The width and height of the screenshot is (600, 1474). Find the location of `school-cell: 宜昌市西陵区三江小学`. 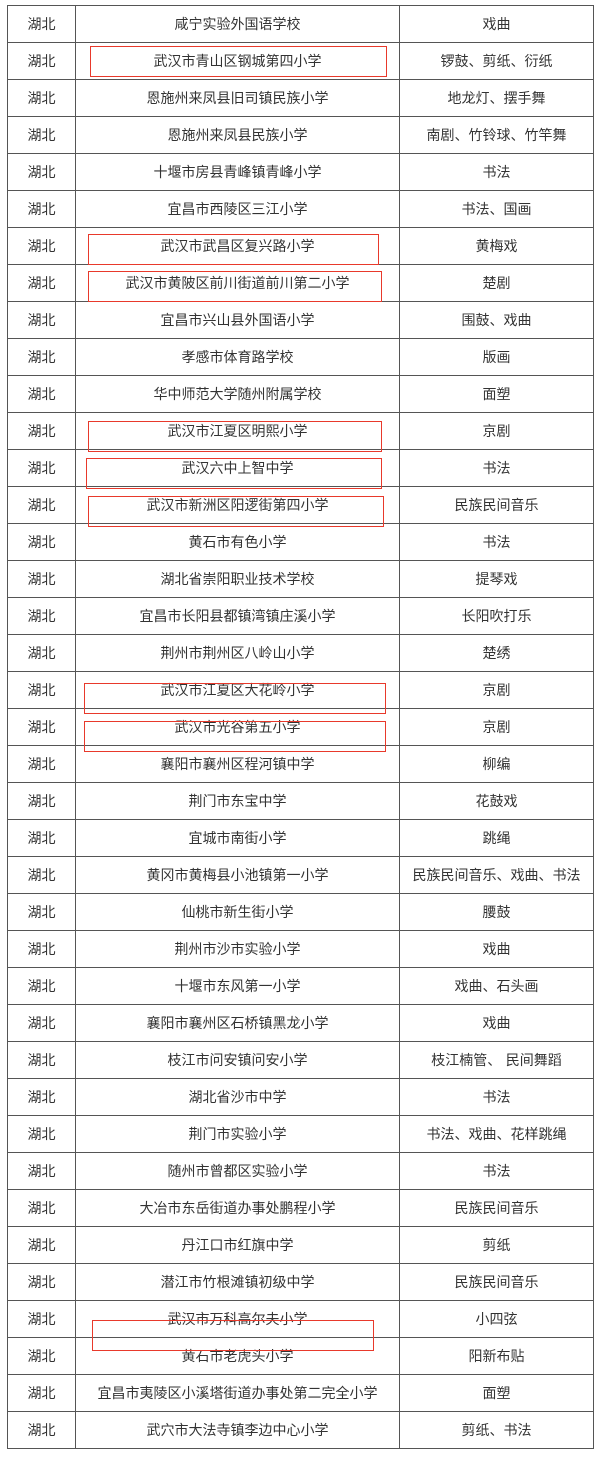

school-cell: 宜昌市西陵区三江小学 is located at coordinates (237, 209).